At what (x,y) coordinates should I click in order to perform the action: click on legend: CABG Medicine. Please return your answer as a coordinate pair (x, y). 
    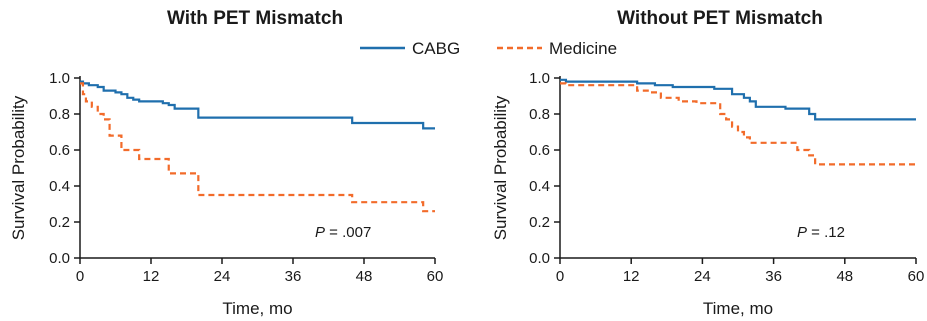
    Looking at the image, I should click on (488, 48).